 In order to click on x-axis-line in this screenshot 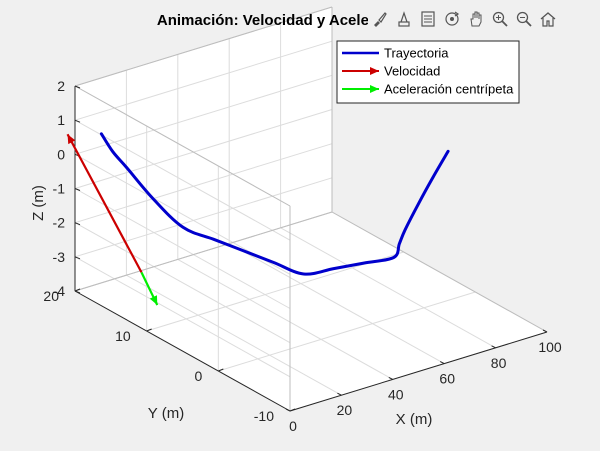, I will do `click(418, 371)`.